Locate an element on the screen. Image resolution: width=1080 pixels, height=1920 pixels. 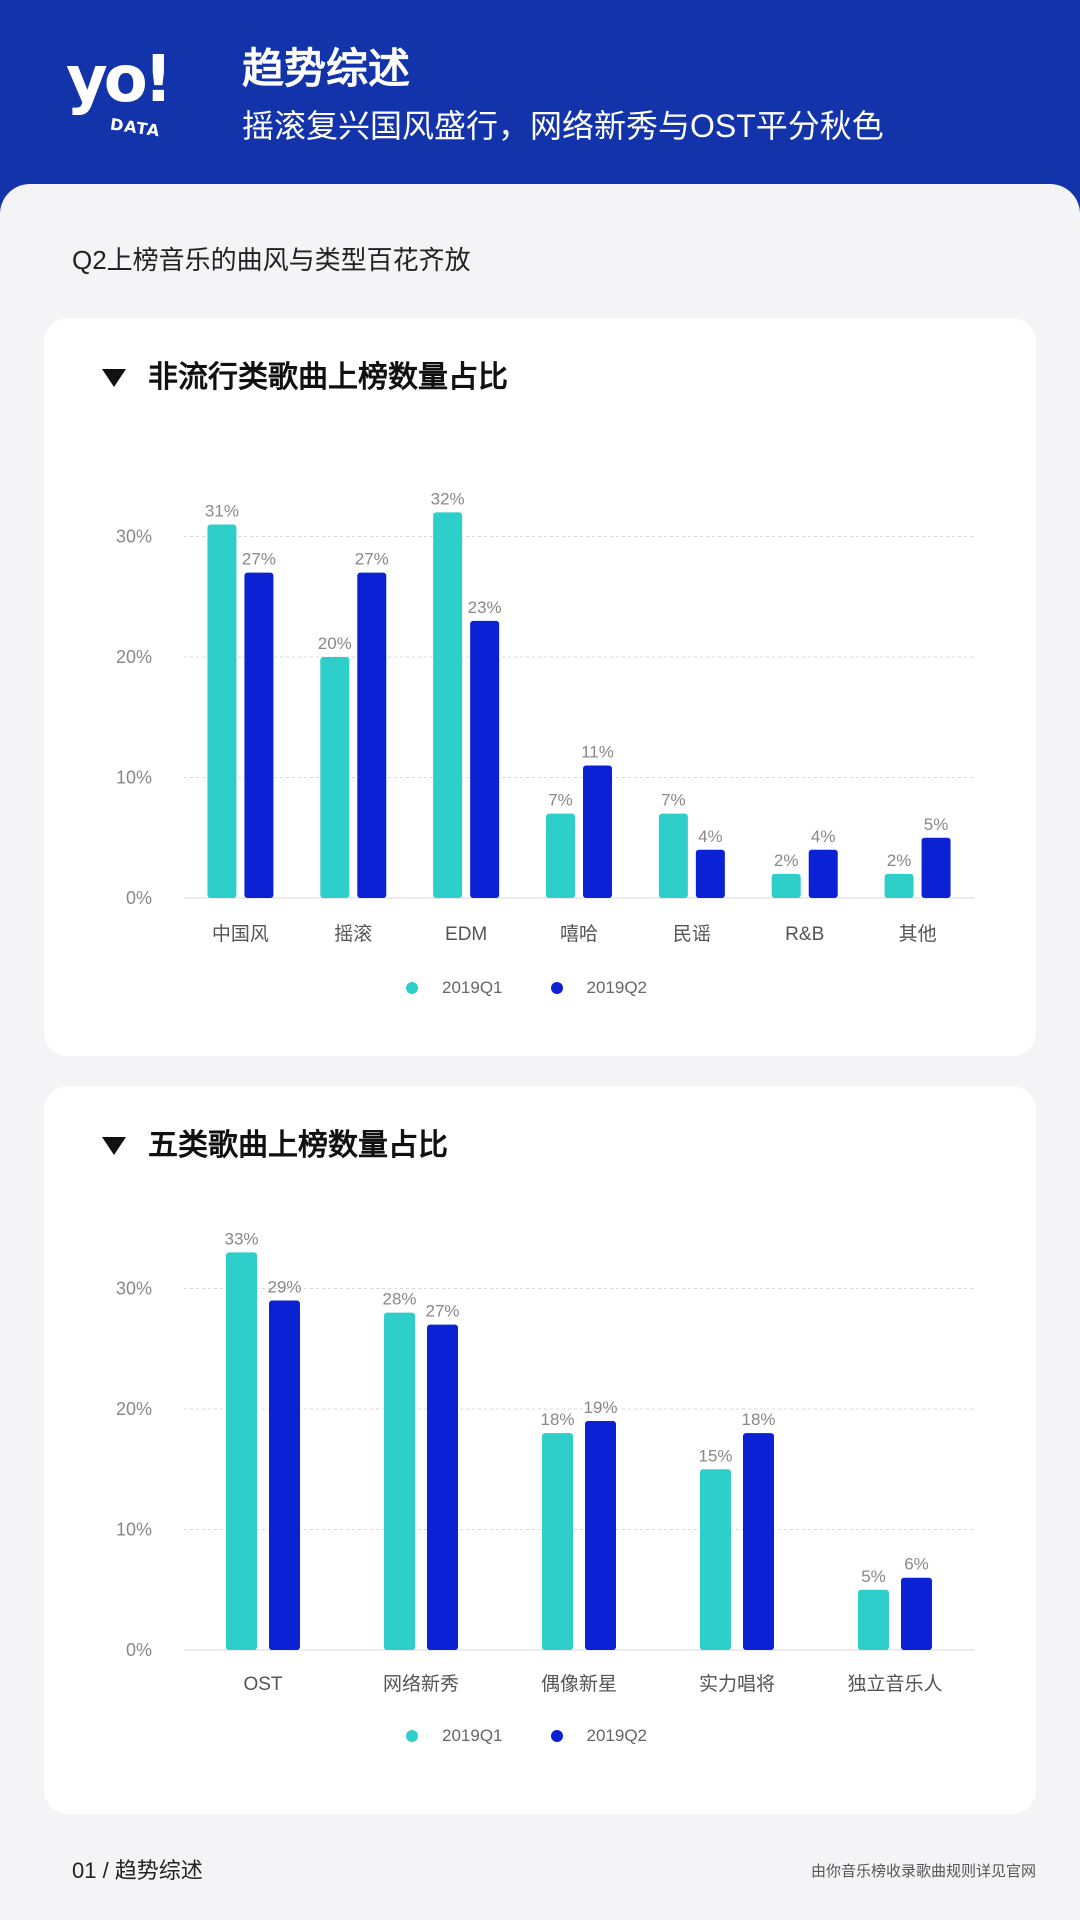
chart-title-text: 非流行类歌曲上榜数量占比 is located at coordinates (328, 377).